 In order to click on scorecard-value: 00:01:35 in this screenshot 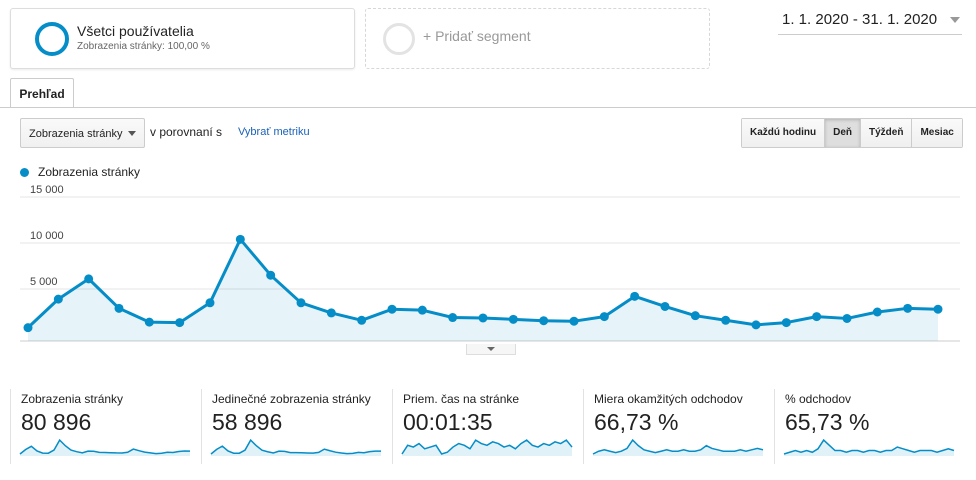, I will do `click(448, 422)`.